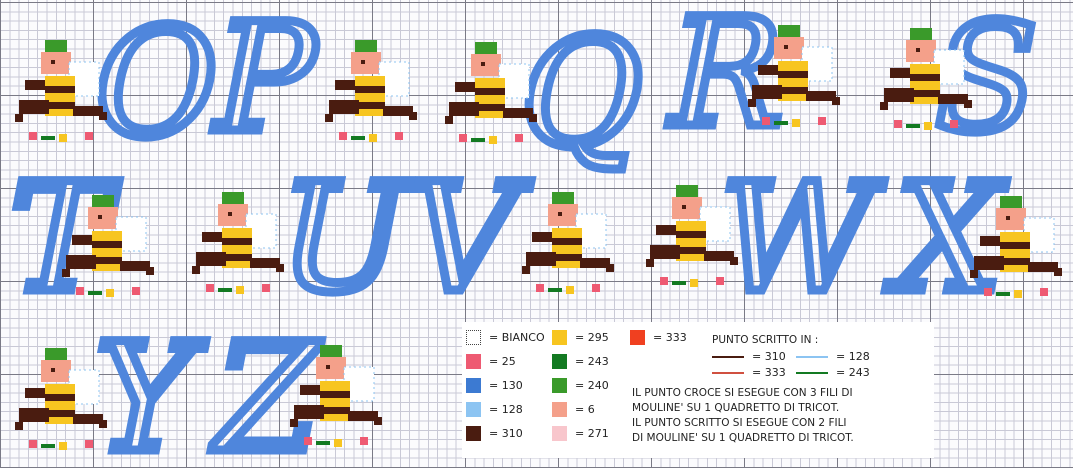 This screenshot has height=468, width=1073. Describe the element at coordinates (506, 433) in the screenshot. I see `swatch-label: = 310` at that location.